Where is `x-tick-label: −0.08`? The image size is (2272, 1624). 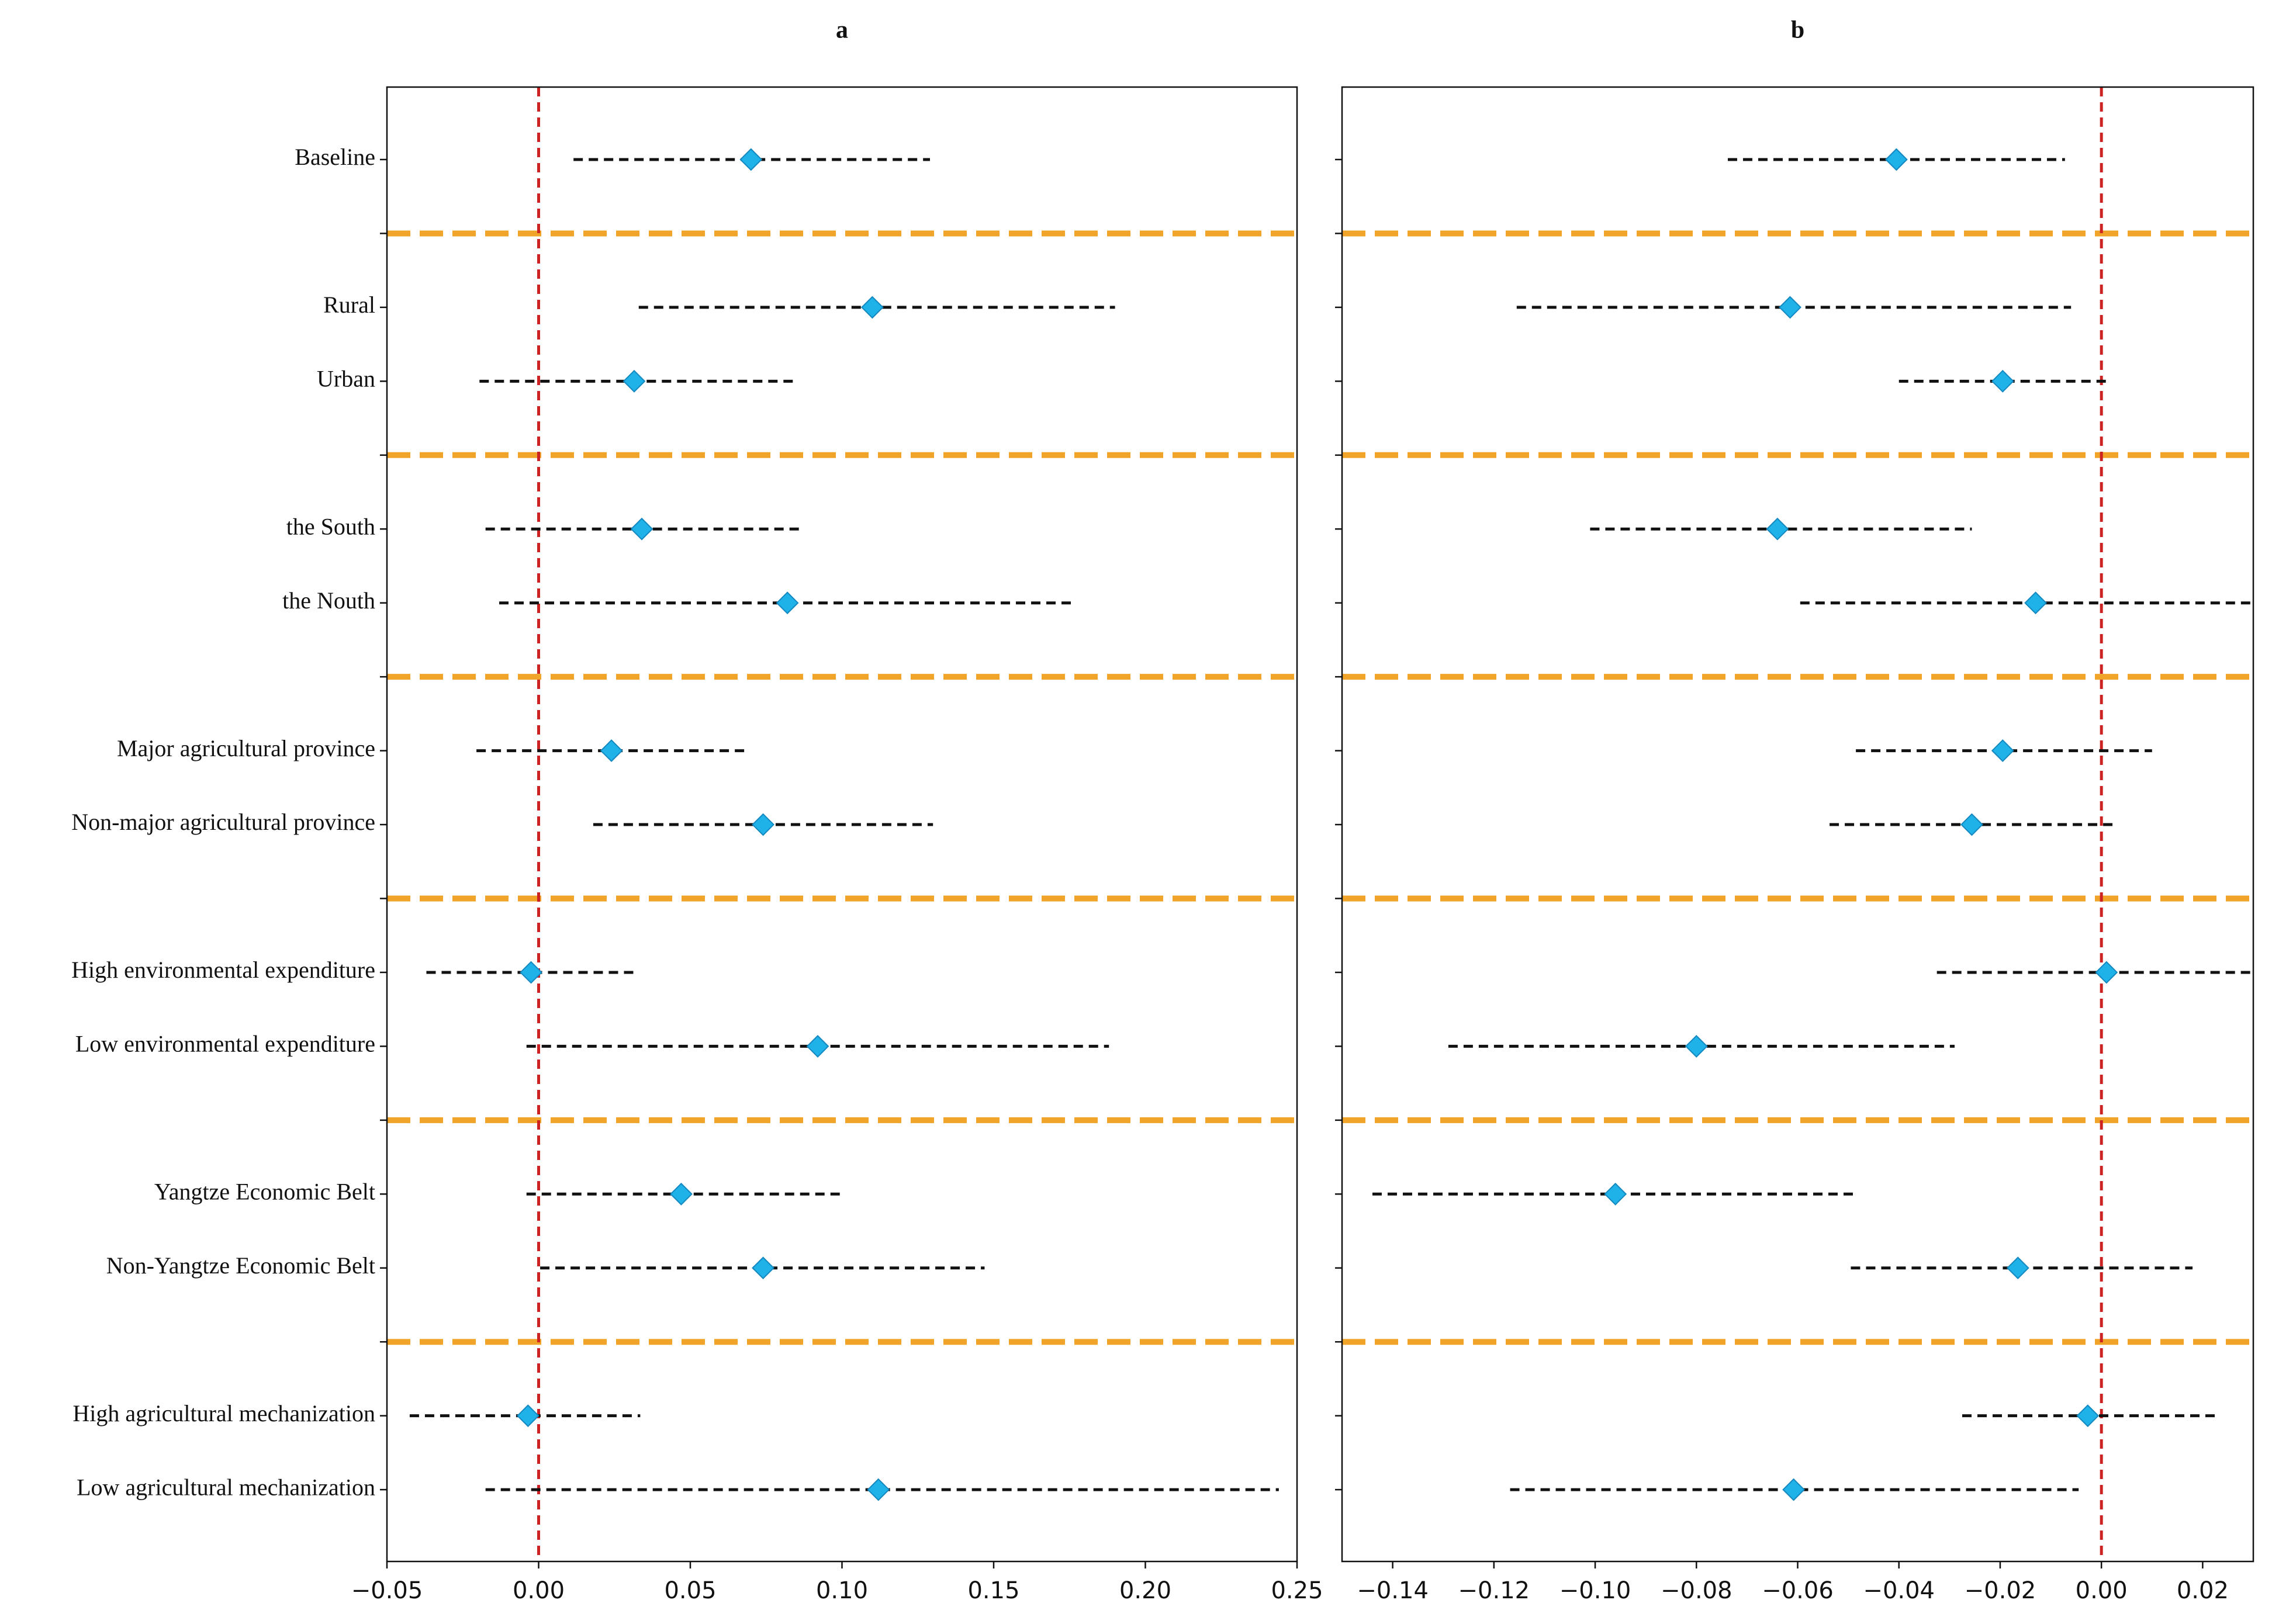
x-tick-label: −0.08 is located at coordinates (1696, 1590).